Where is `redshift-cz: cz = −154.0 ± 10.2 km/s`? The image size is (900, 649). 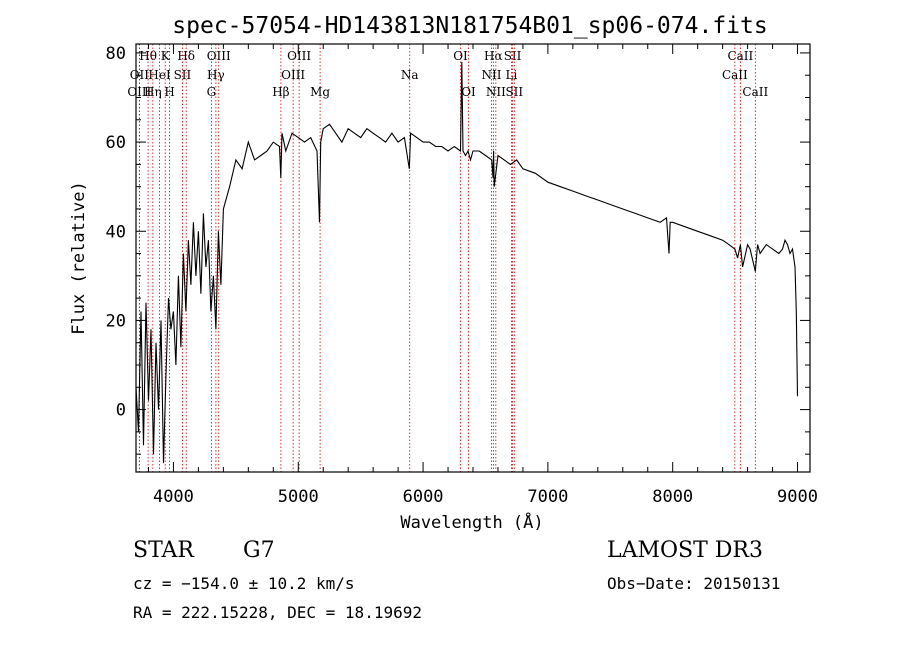 redshift-cz: cz = −154.0 ± 10.2 km/s is located at coordinates (244, 583).